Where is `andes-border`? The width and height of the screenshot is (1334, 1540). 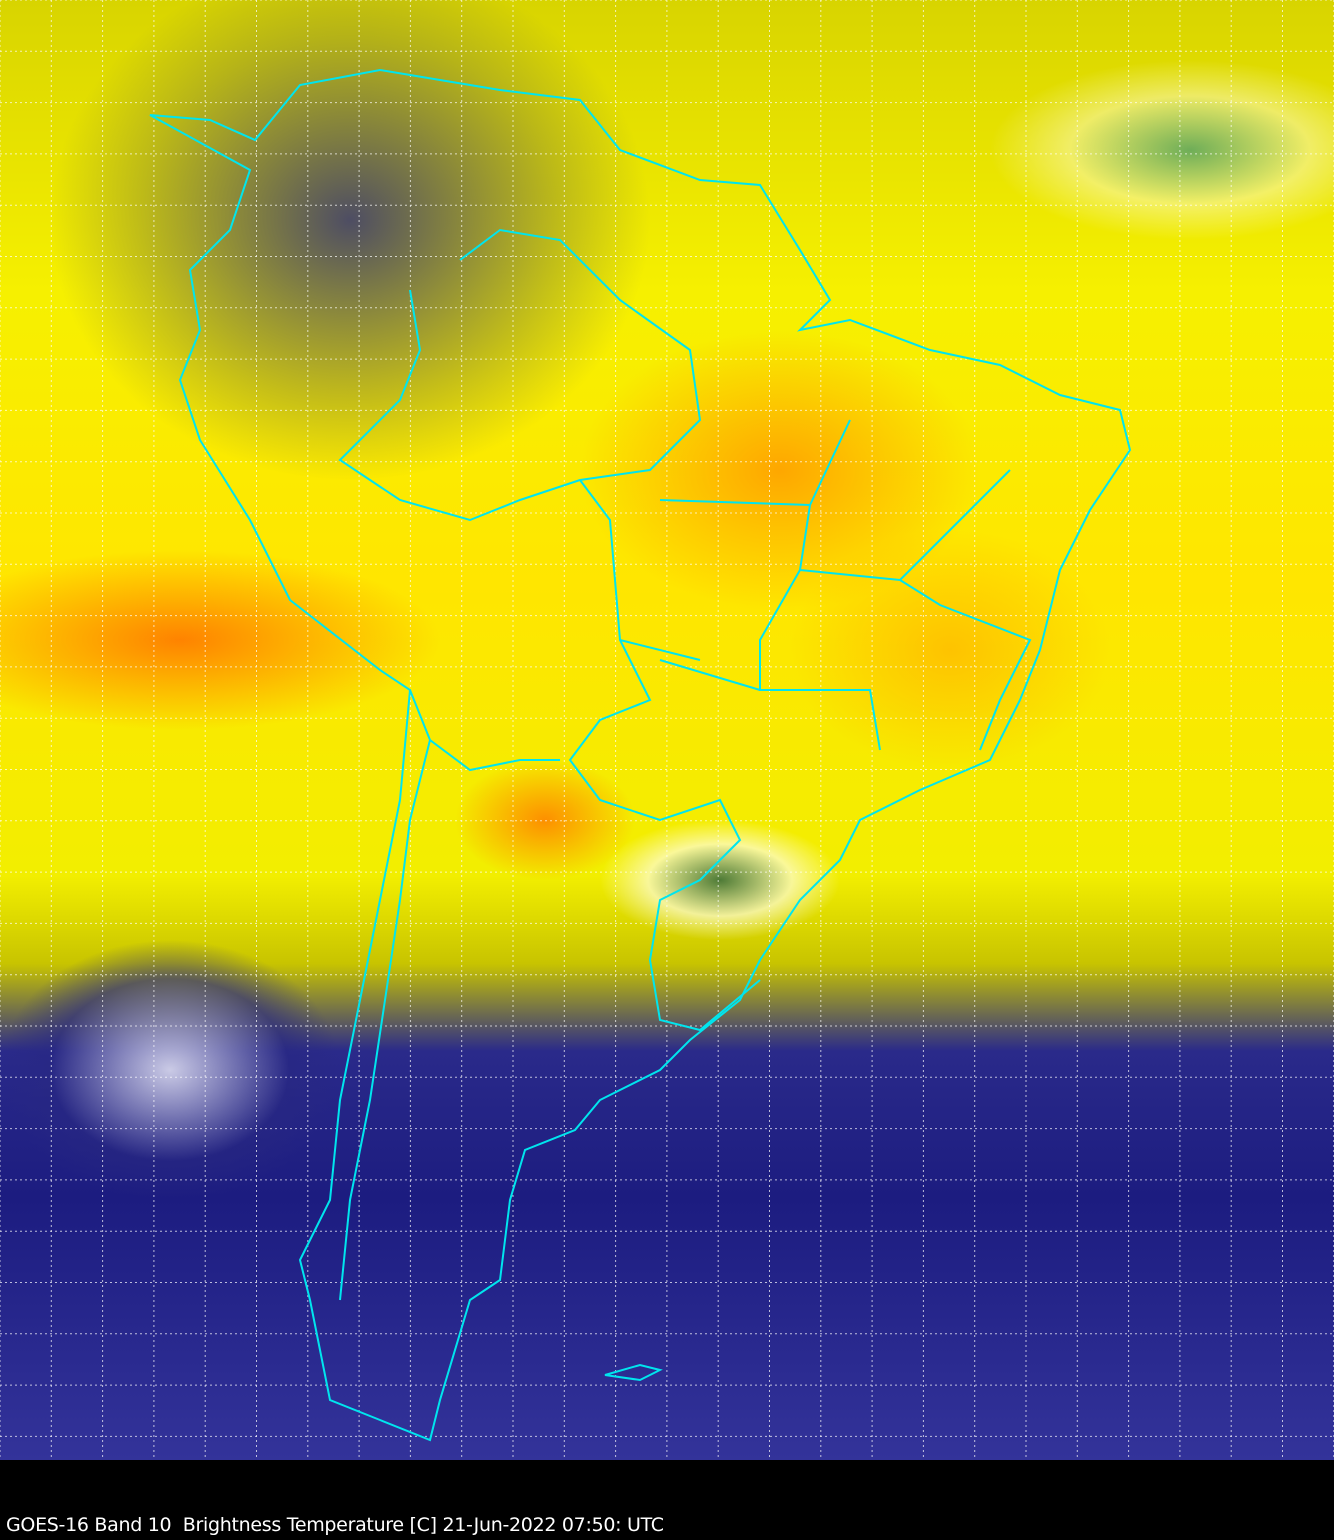 andes-border is located at coordinates (449, 995).